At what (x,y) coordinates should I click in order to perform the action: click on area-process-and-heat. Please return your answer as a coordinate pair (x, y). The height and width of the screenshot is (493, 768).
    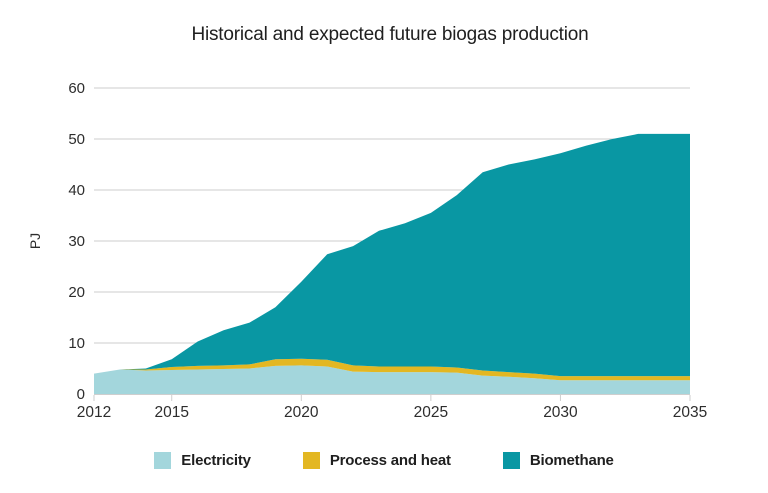
    Looking at the image, I should click on (392, 369).